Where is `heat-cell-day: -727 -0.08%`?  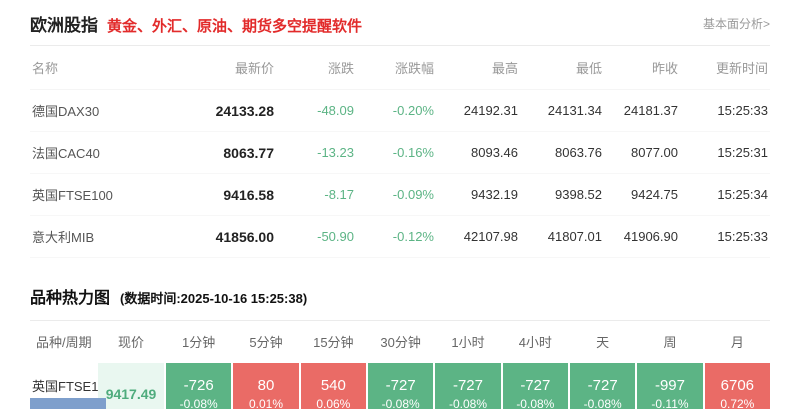 heat-cell-day: -727 -0.08% is located at coordinates (603, 386).